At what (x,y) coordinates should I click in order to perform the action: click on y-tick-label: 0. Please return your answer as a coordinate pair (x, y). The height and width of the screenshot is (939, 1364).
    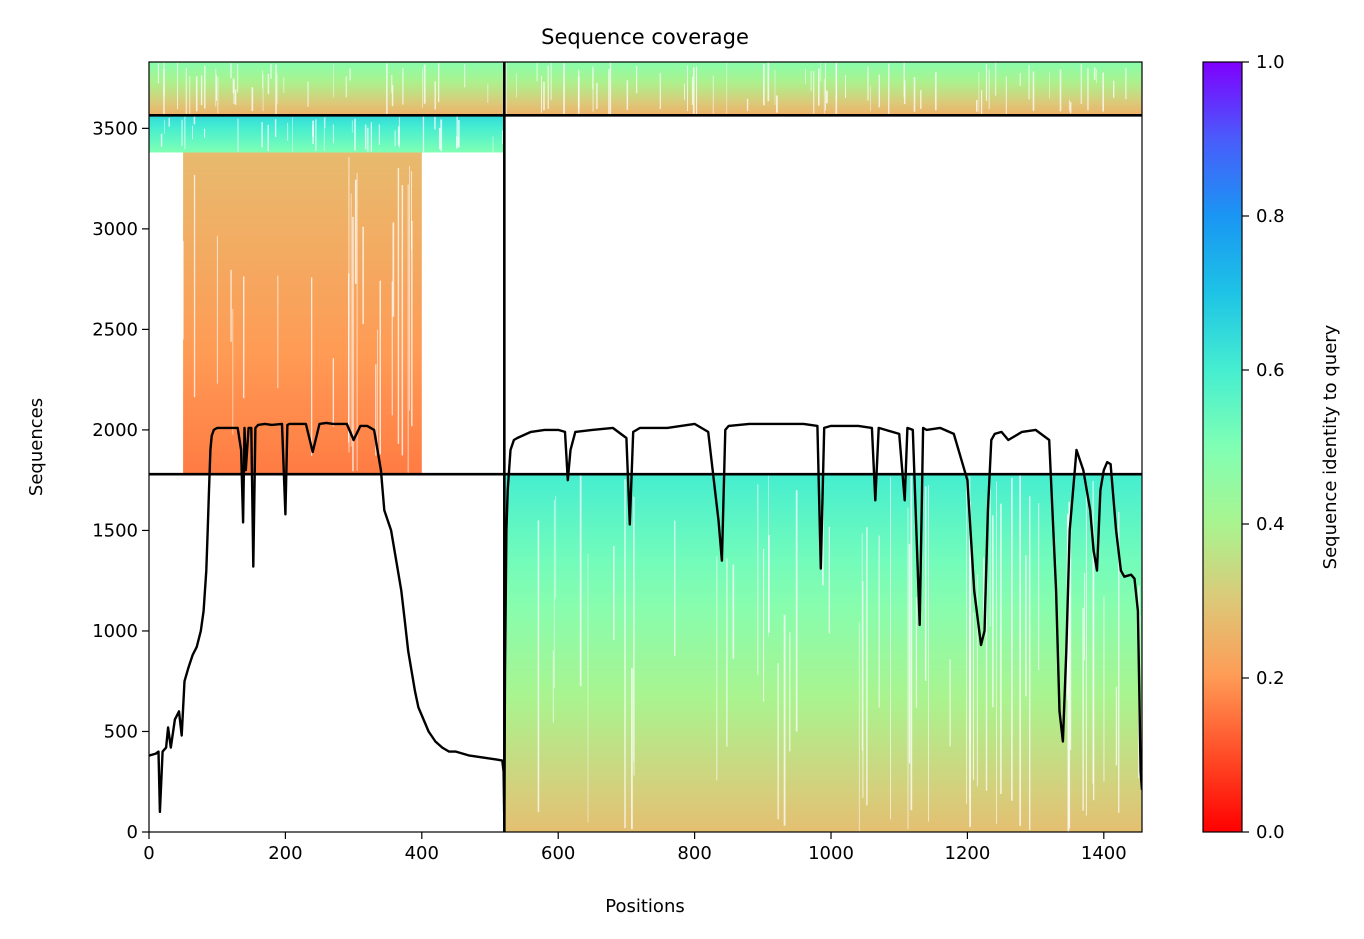
    Looking at the image, I should click on (132, 832).